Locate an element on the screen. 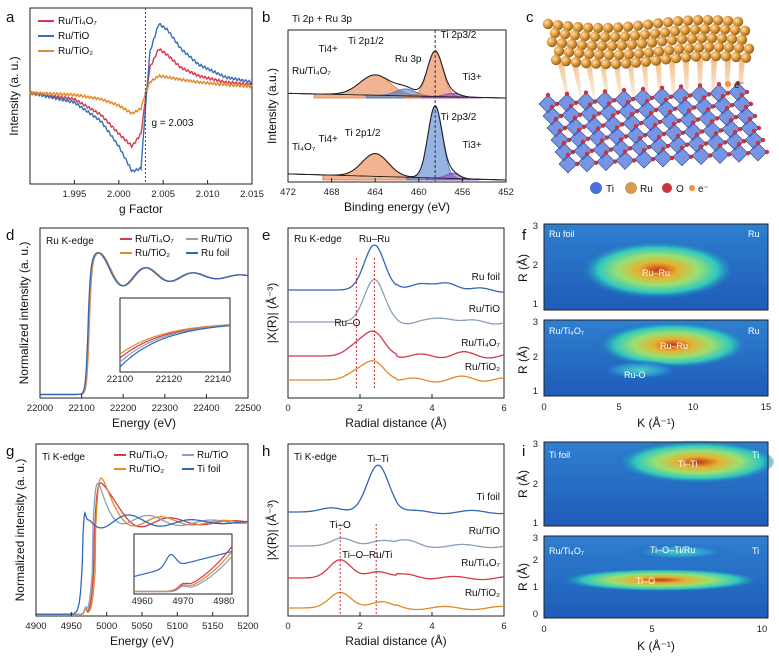 The image size is (779, 664). d-legend-0: Ru/Ti₄O₇ is located at coordinates (154, 239).